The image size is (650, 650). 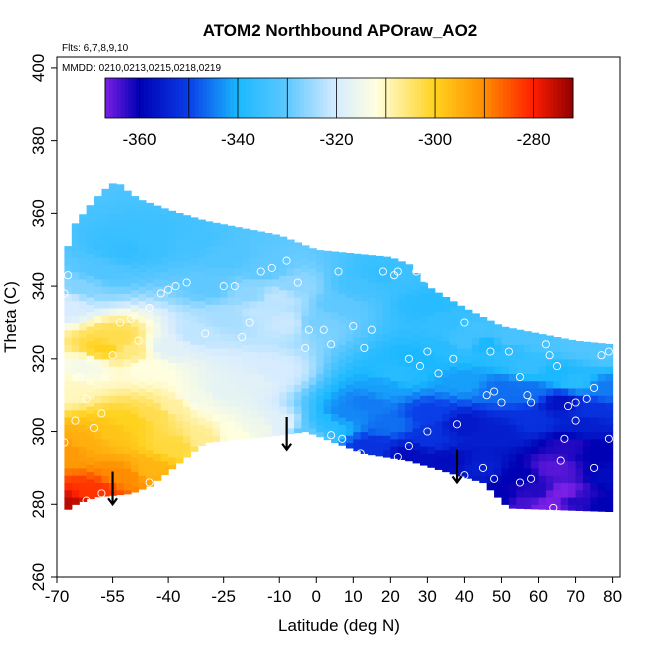 What do you see at coordinates (427, 596) in the screenshot?
I see `x-tick-label: 30` at bounding box center [427, 596].